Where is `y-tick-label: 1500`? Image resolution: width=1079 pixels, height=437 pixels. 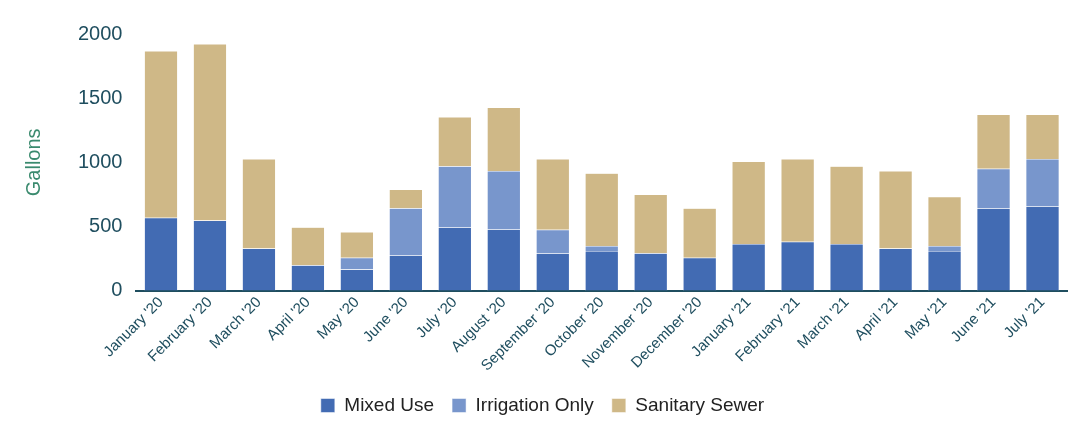
y-tick-label: 1500 is located at coordinates (100, 96).